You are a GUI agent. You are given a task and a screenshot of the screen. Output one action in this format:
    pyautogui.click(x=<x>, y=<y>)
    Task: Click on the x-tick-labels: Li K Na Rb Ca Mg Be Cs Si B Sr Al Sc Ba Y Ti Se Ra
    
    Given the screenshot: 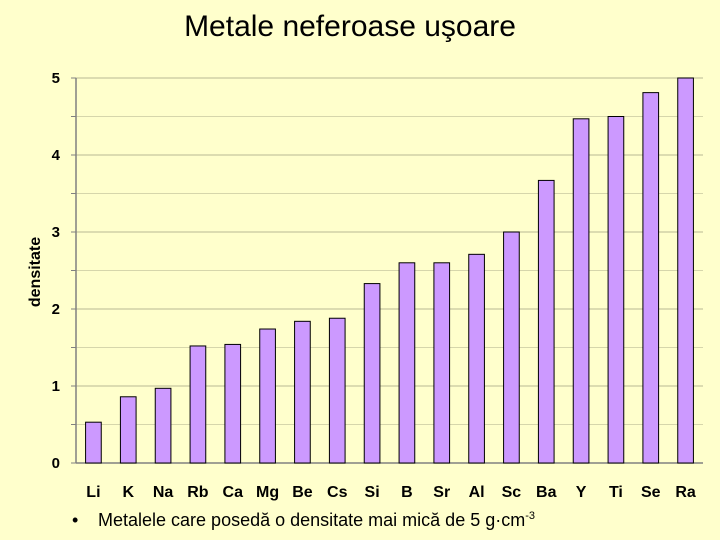 What is the action you would take?
    pyautogui.click(x=391, y=492)
    